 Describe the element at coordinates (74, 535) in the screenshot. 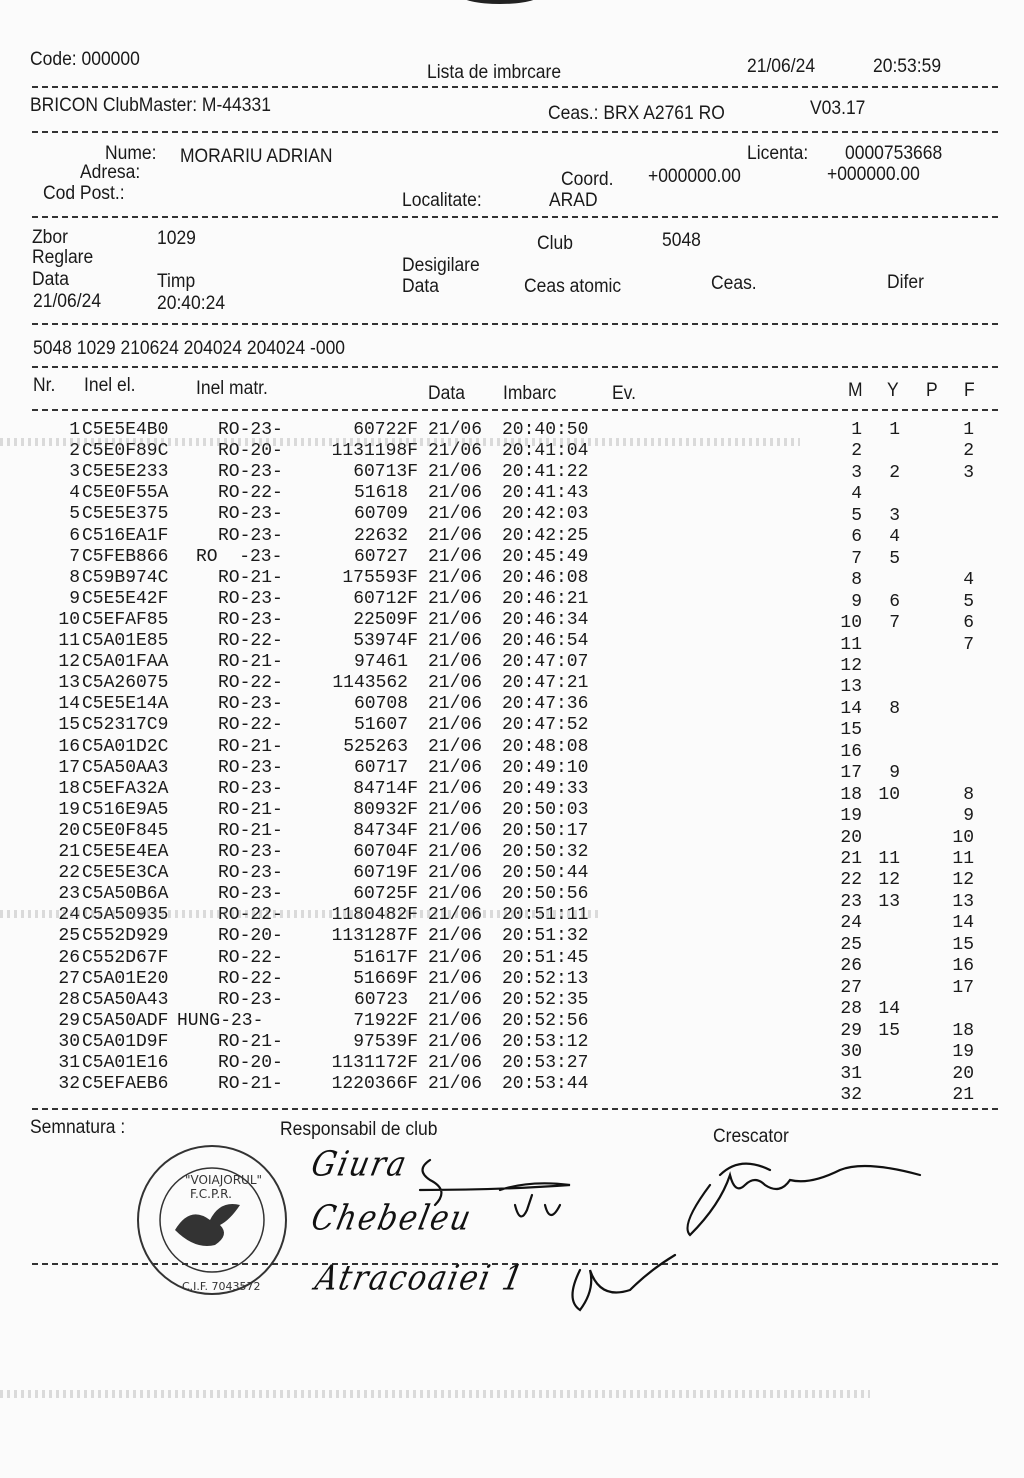

I see `row-number: 6` at that location.